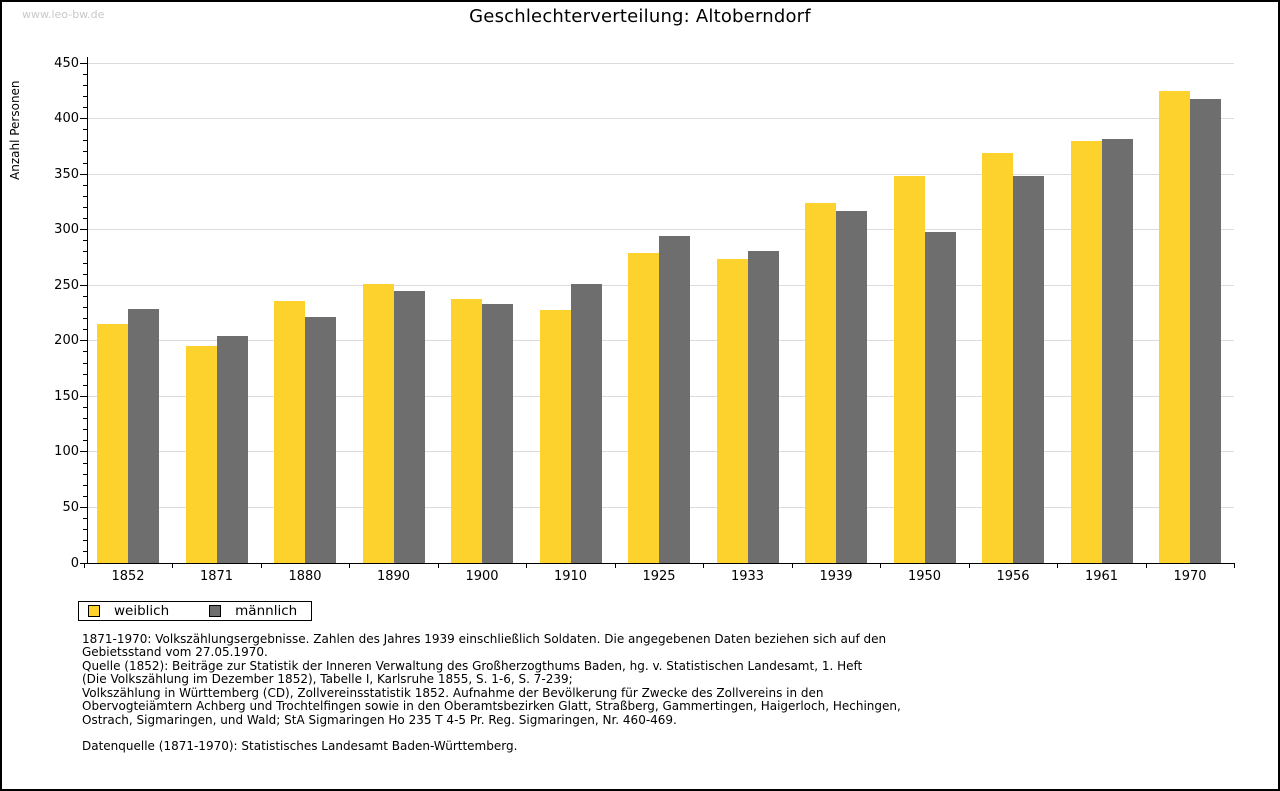  What do you see at coordinates (1013, 576) in the screenshot?
I see `x-axis-category-label: 1956` at bounding box center [1013, 576].